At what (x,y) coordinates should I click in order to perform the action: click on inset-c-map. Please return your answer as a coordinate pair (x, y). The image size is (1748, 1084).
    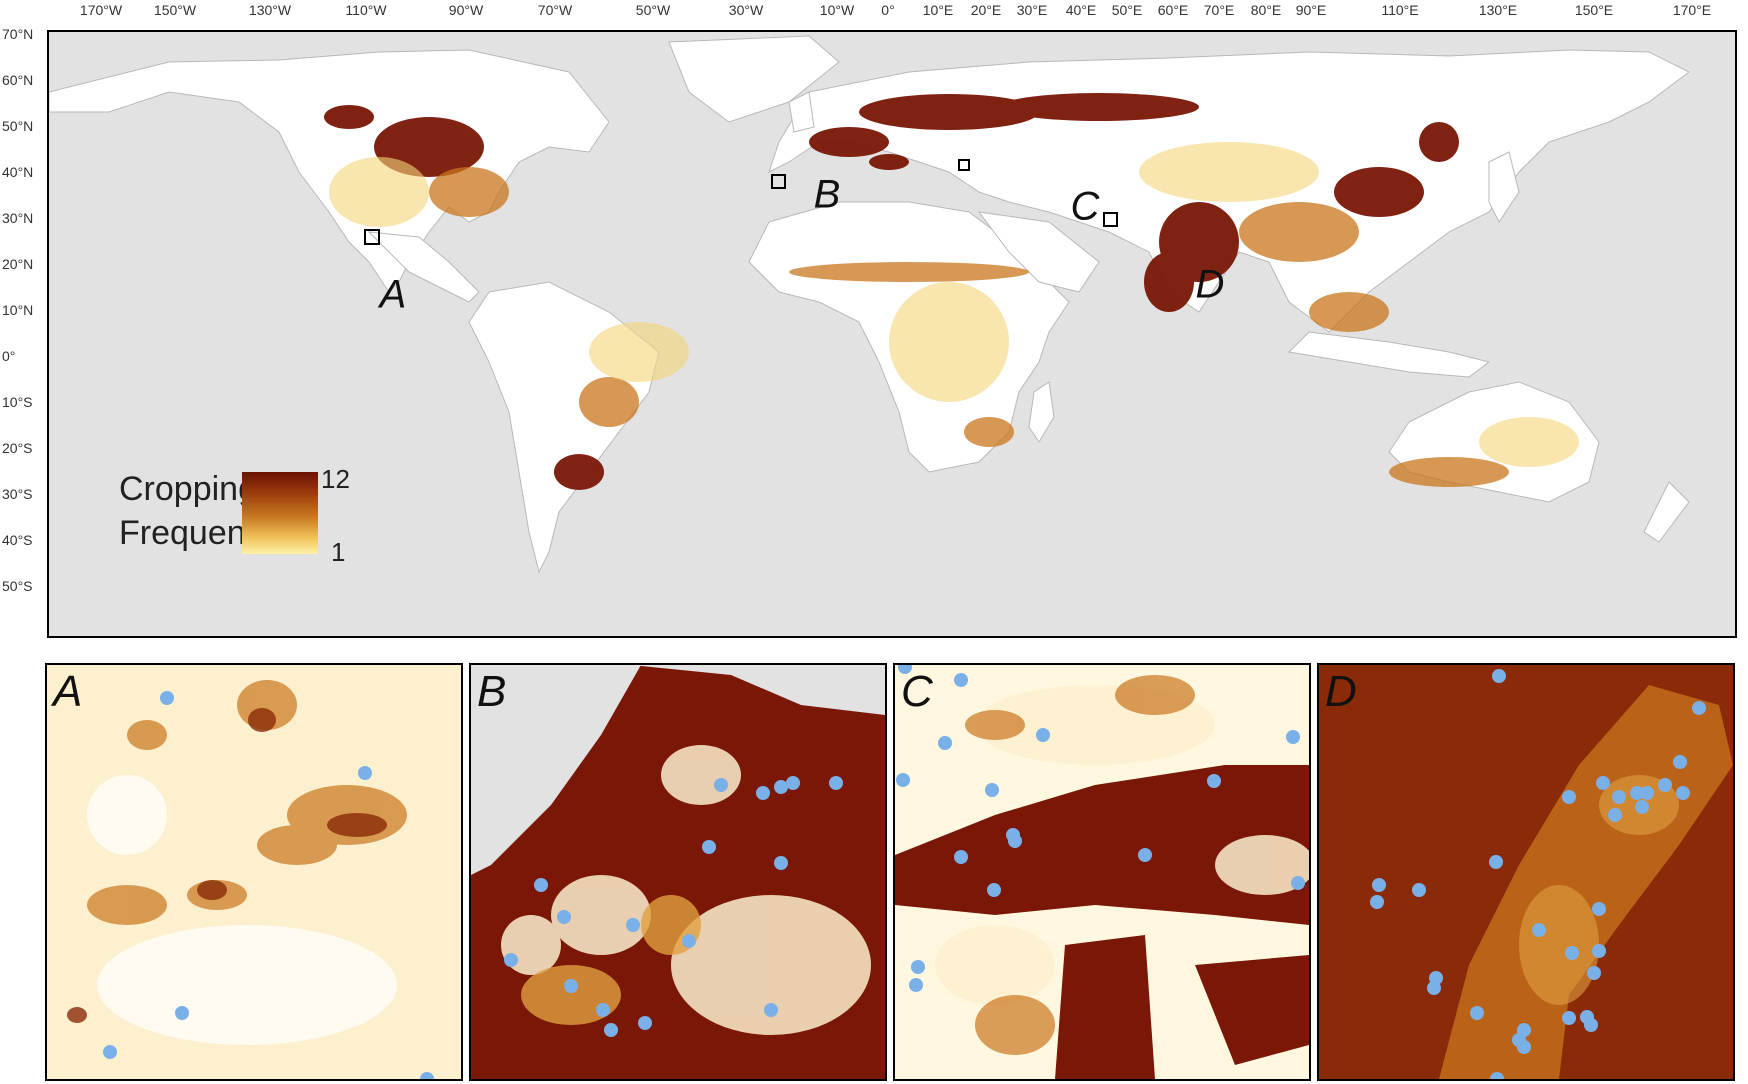
    Looking at the image, I should click on (1102, 872).